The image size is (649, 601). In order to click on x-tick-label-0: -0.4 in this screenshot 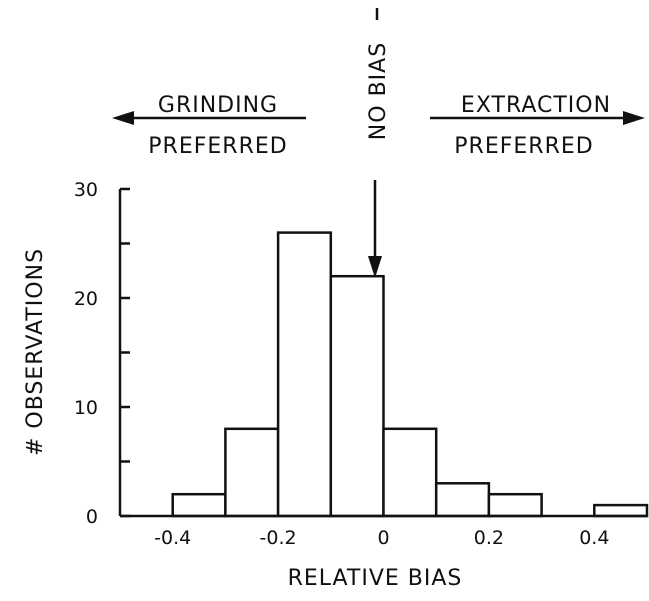, I will do `click(172, 538)`.